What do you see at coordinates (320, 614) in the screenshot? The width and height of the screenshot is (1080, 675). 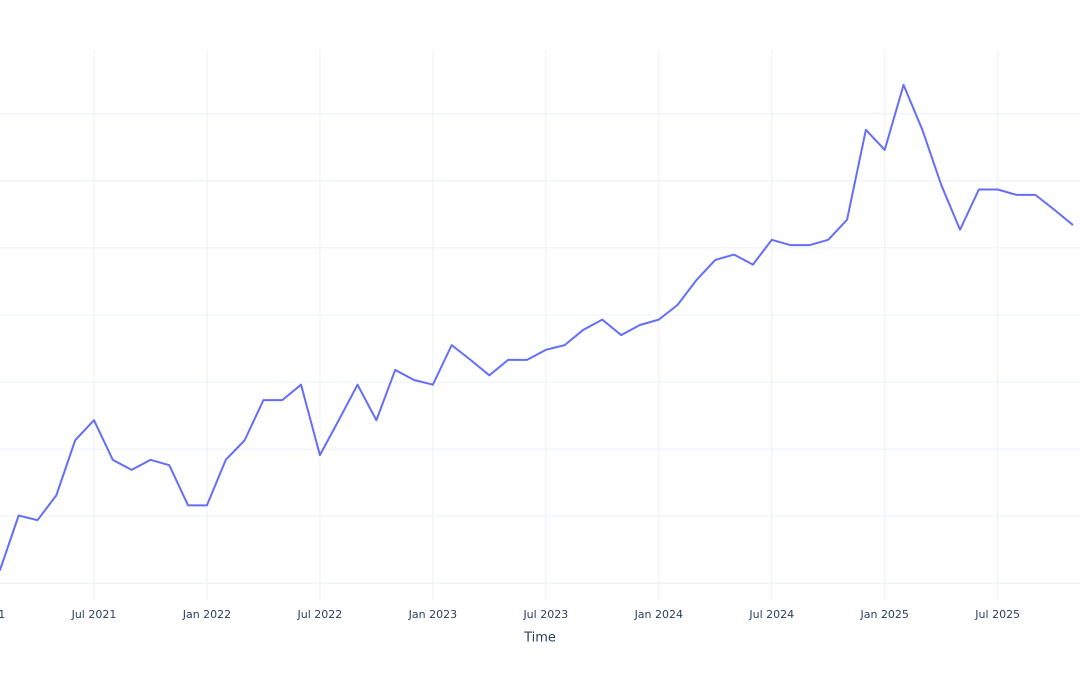 I see `x-tick-label: Jul 2022` at bounding box center [320, 614].